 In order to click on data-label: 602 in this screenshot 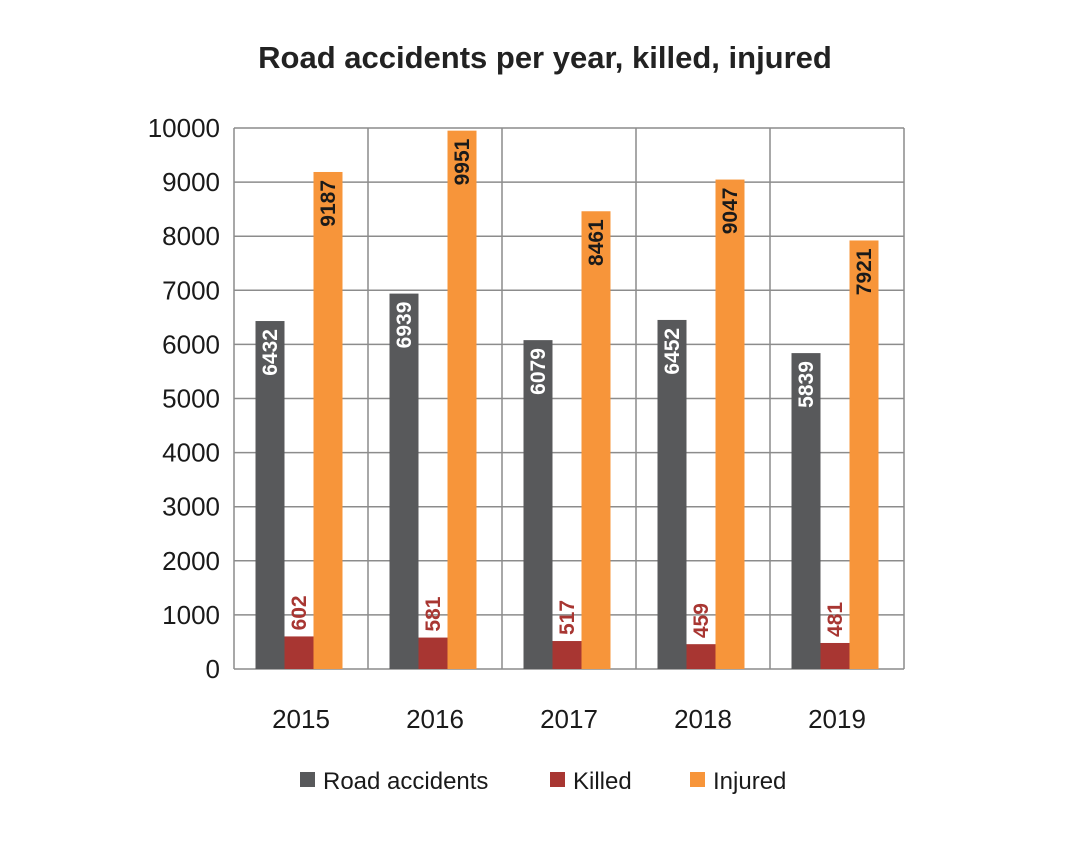, I will do `click(299, 612)`.